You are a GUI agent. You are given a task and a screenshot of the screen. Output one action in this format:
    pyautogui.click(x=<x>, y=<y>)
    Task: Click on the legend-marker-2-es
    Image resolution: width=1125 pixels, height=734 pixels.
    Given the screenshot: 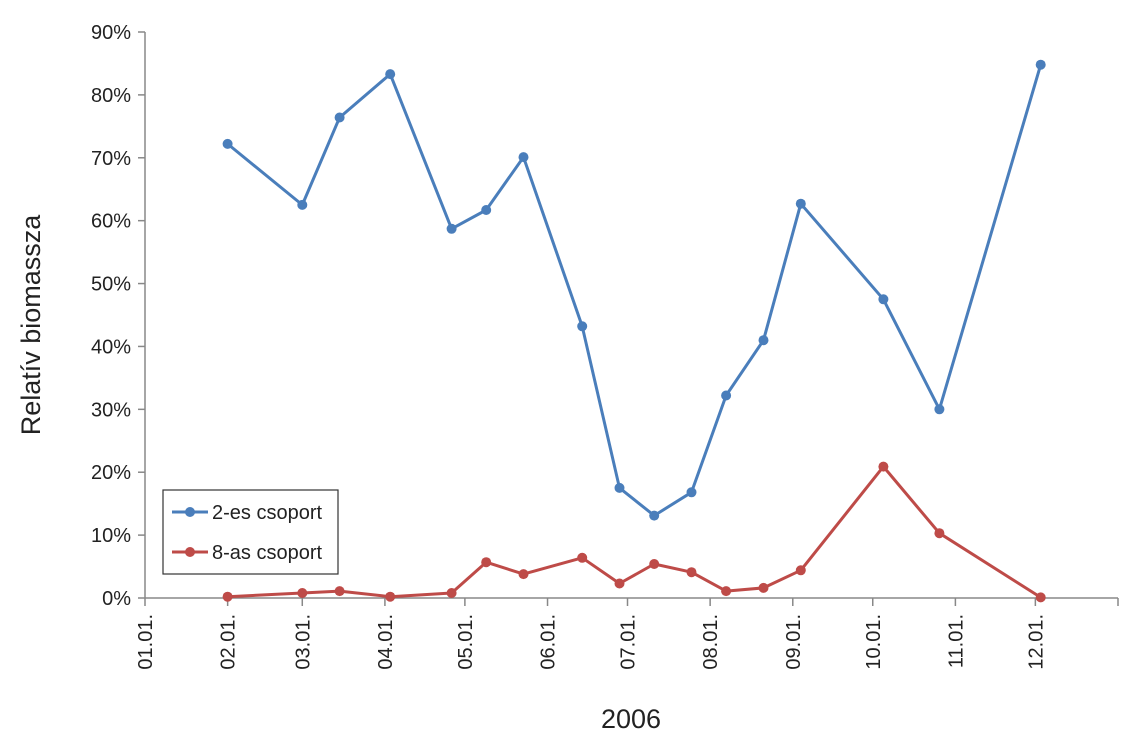 What is the action you would take?
    pyautogui.click(x=190, y=512)
    